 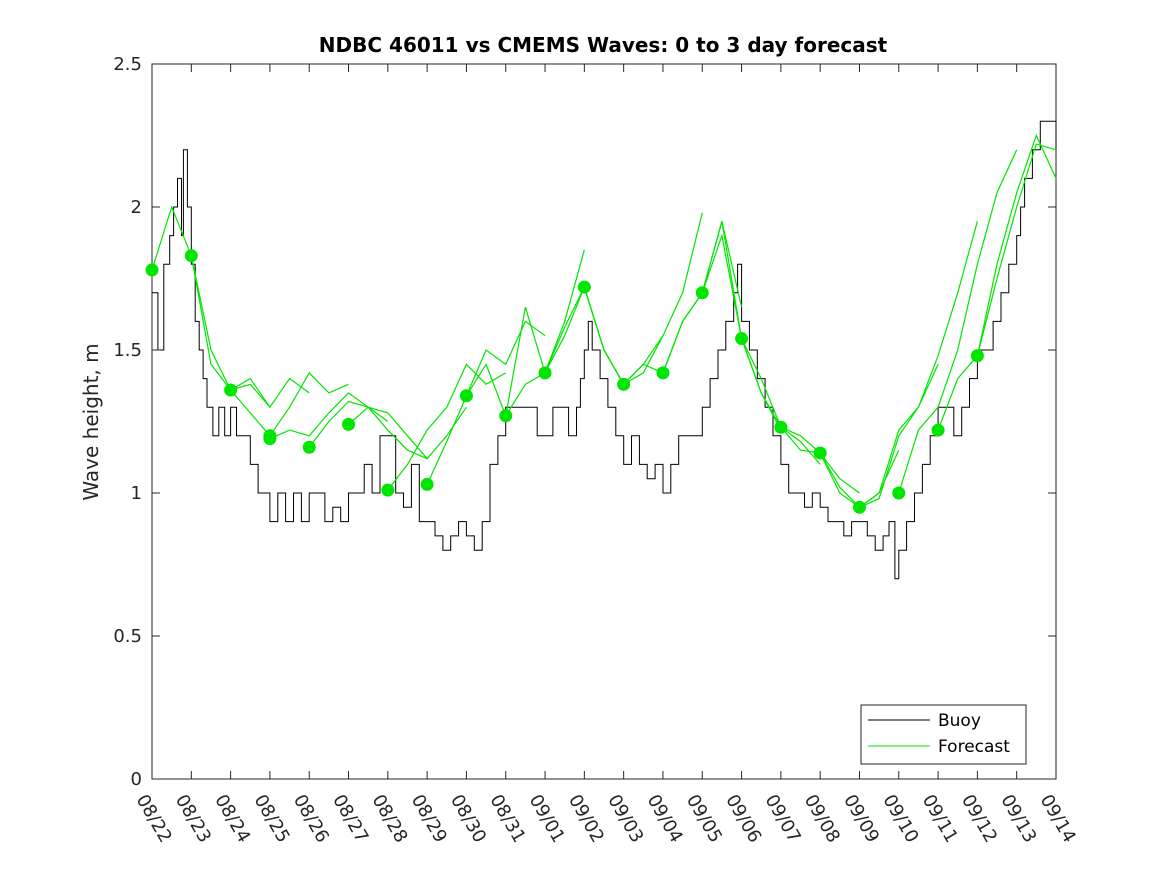 I want to click on x-tick-label: 09/07, so click(x=783, y=818).